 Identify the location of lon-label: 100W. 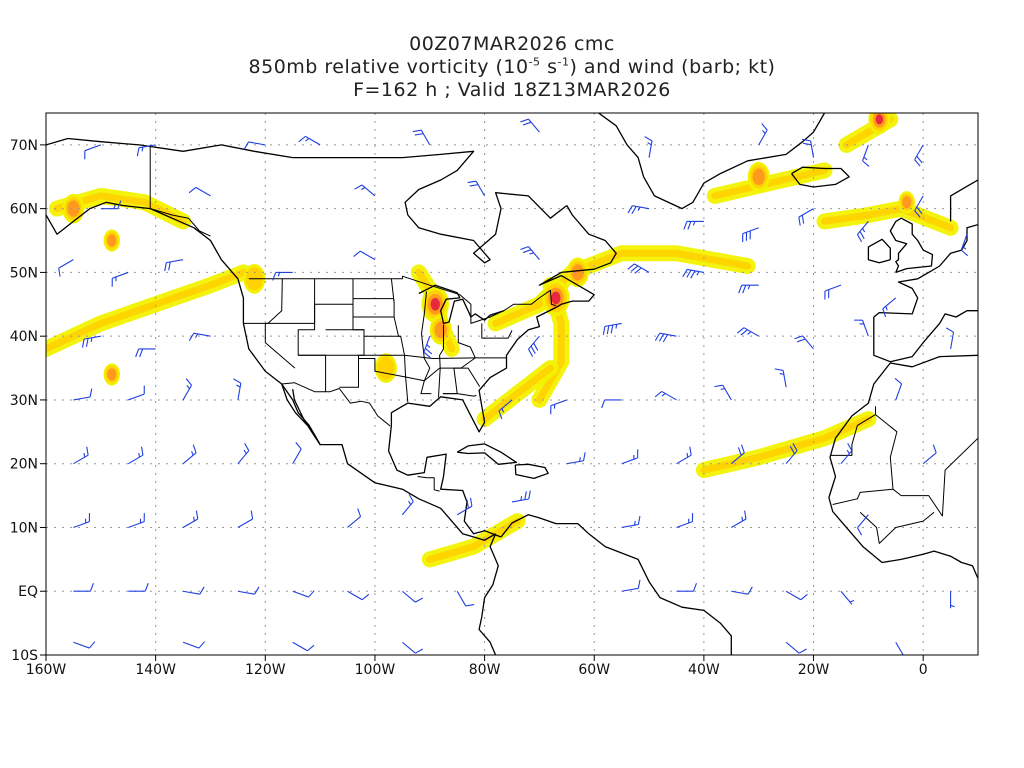
(375, 670).